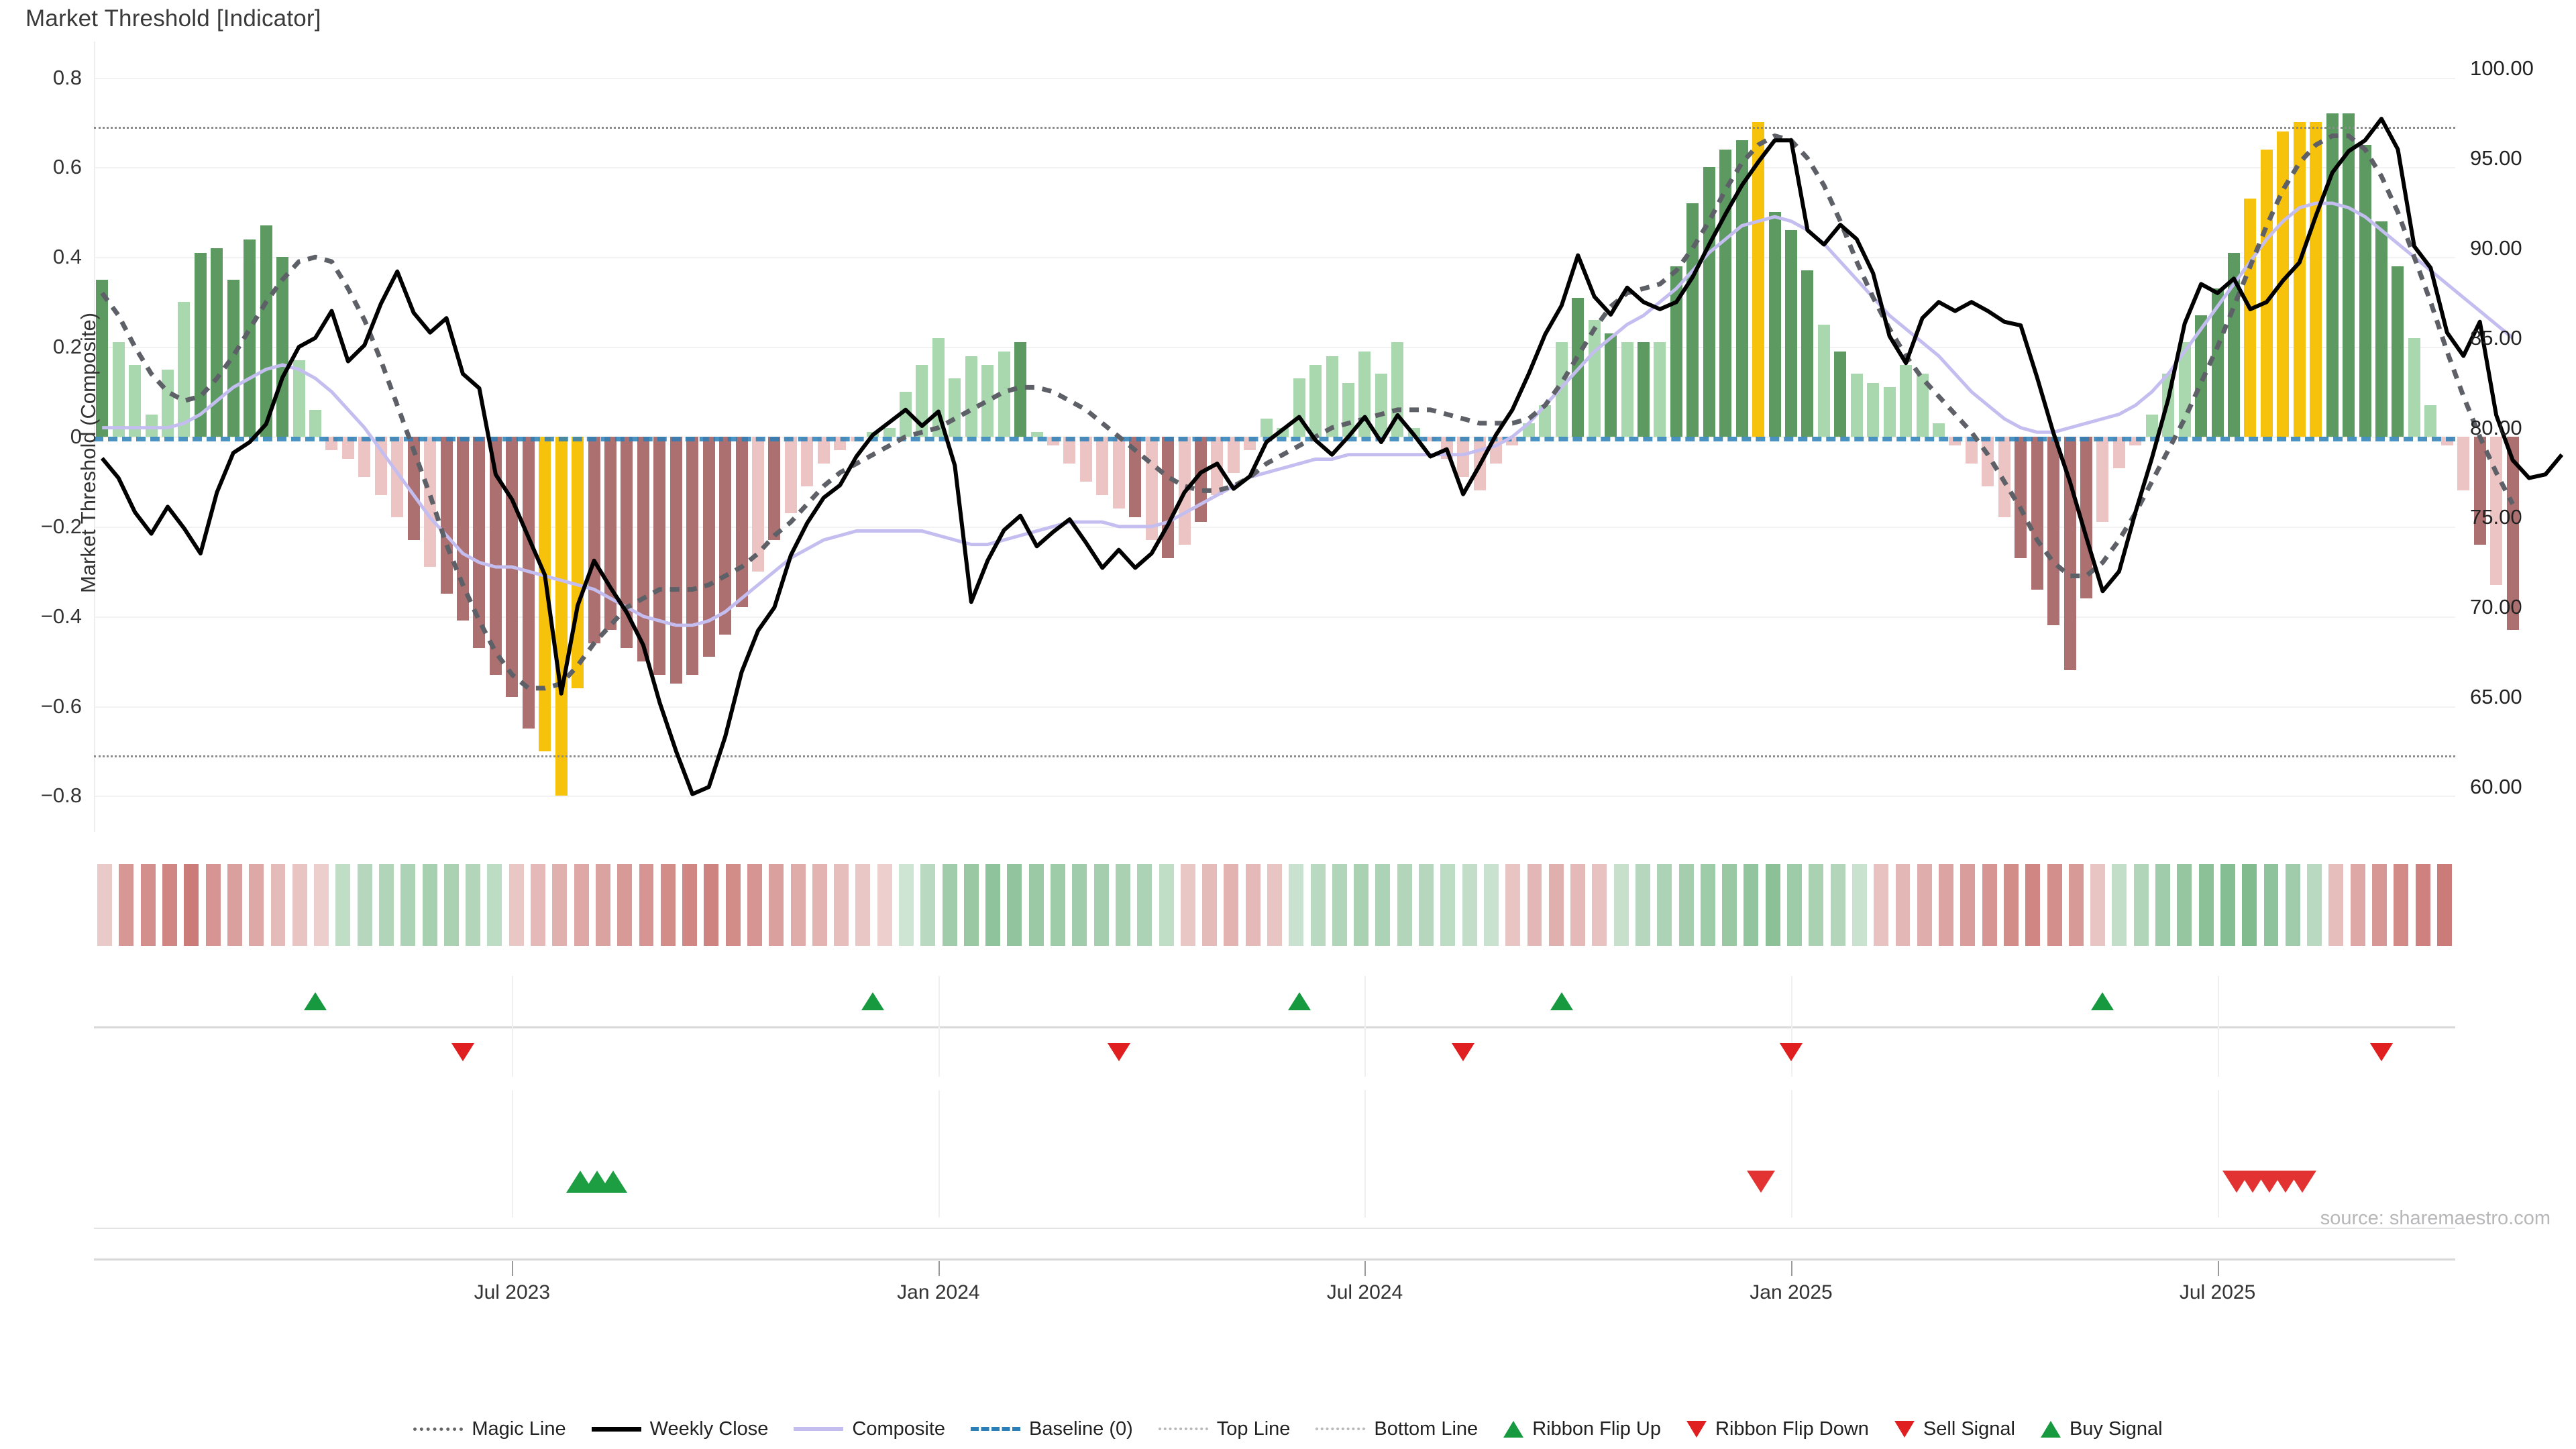 This screenshot has width=2576, height=1449. I want to click on legend-item-ribbon-flip-down: Ribbon Flip Down, so click(1777, 1429).